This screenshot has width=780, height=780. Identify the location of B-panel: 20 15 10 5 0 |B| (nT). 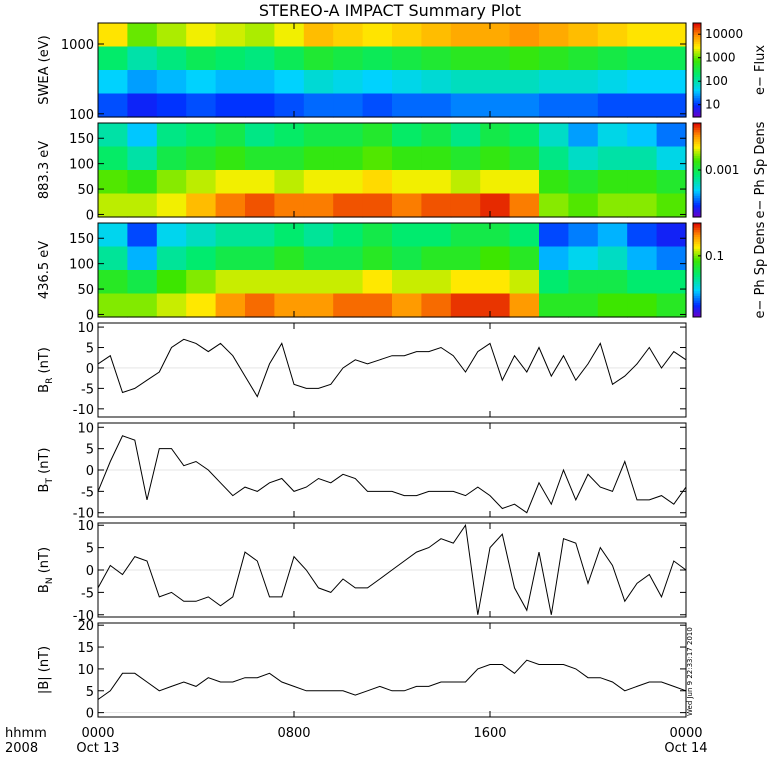
(362, 670).